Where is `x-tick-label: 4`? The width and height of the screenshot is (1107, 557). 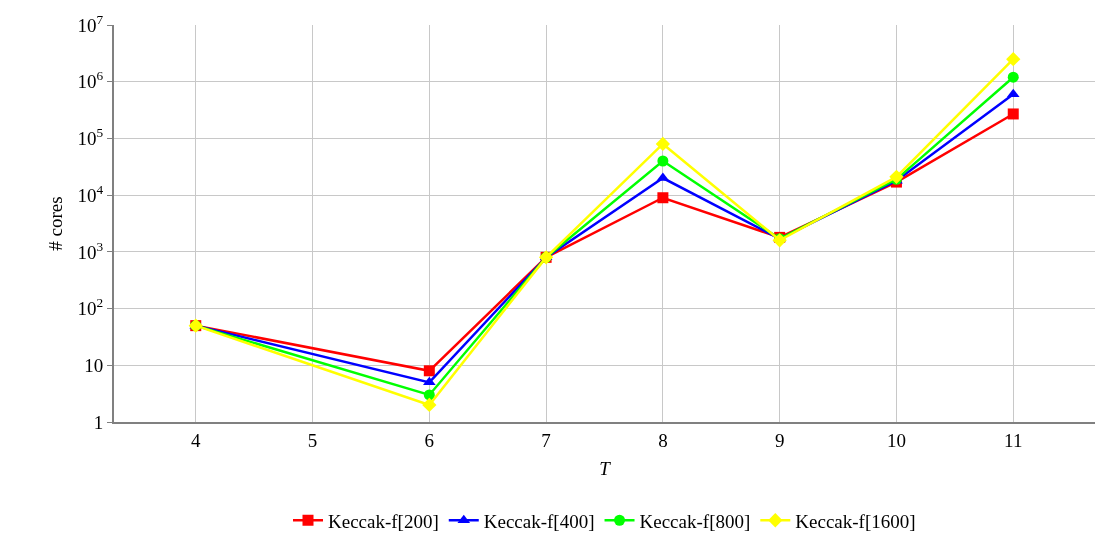 x-tick-label: 4 is located at coordinates (196, 440).